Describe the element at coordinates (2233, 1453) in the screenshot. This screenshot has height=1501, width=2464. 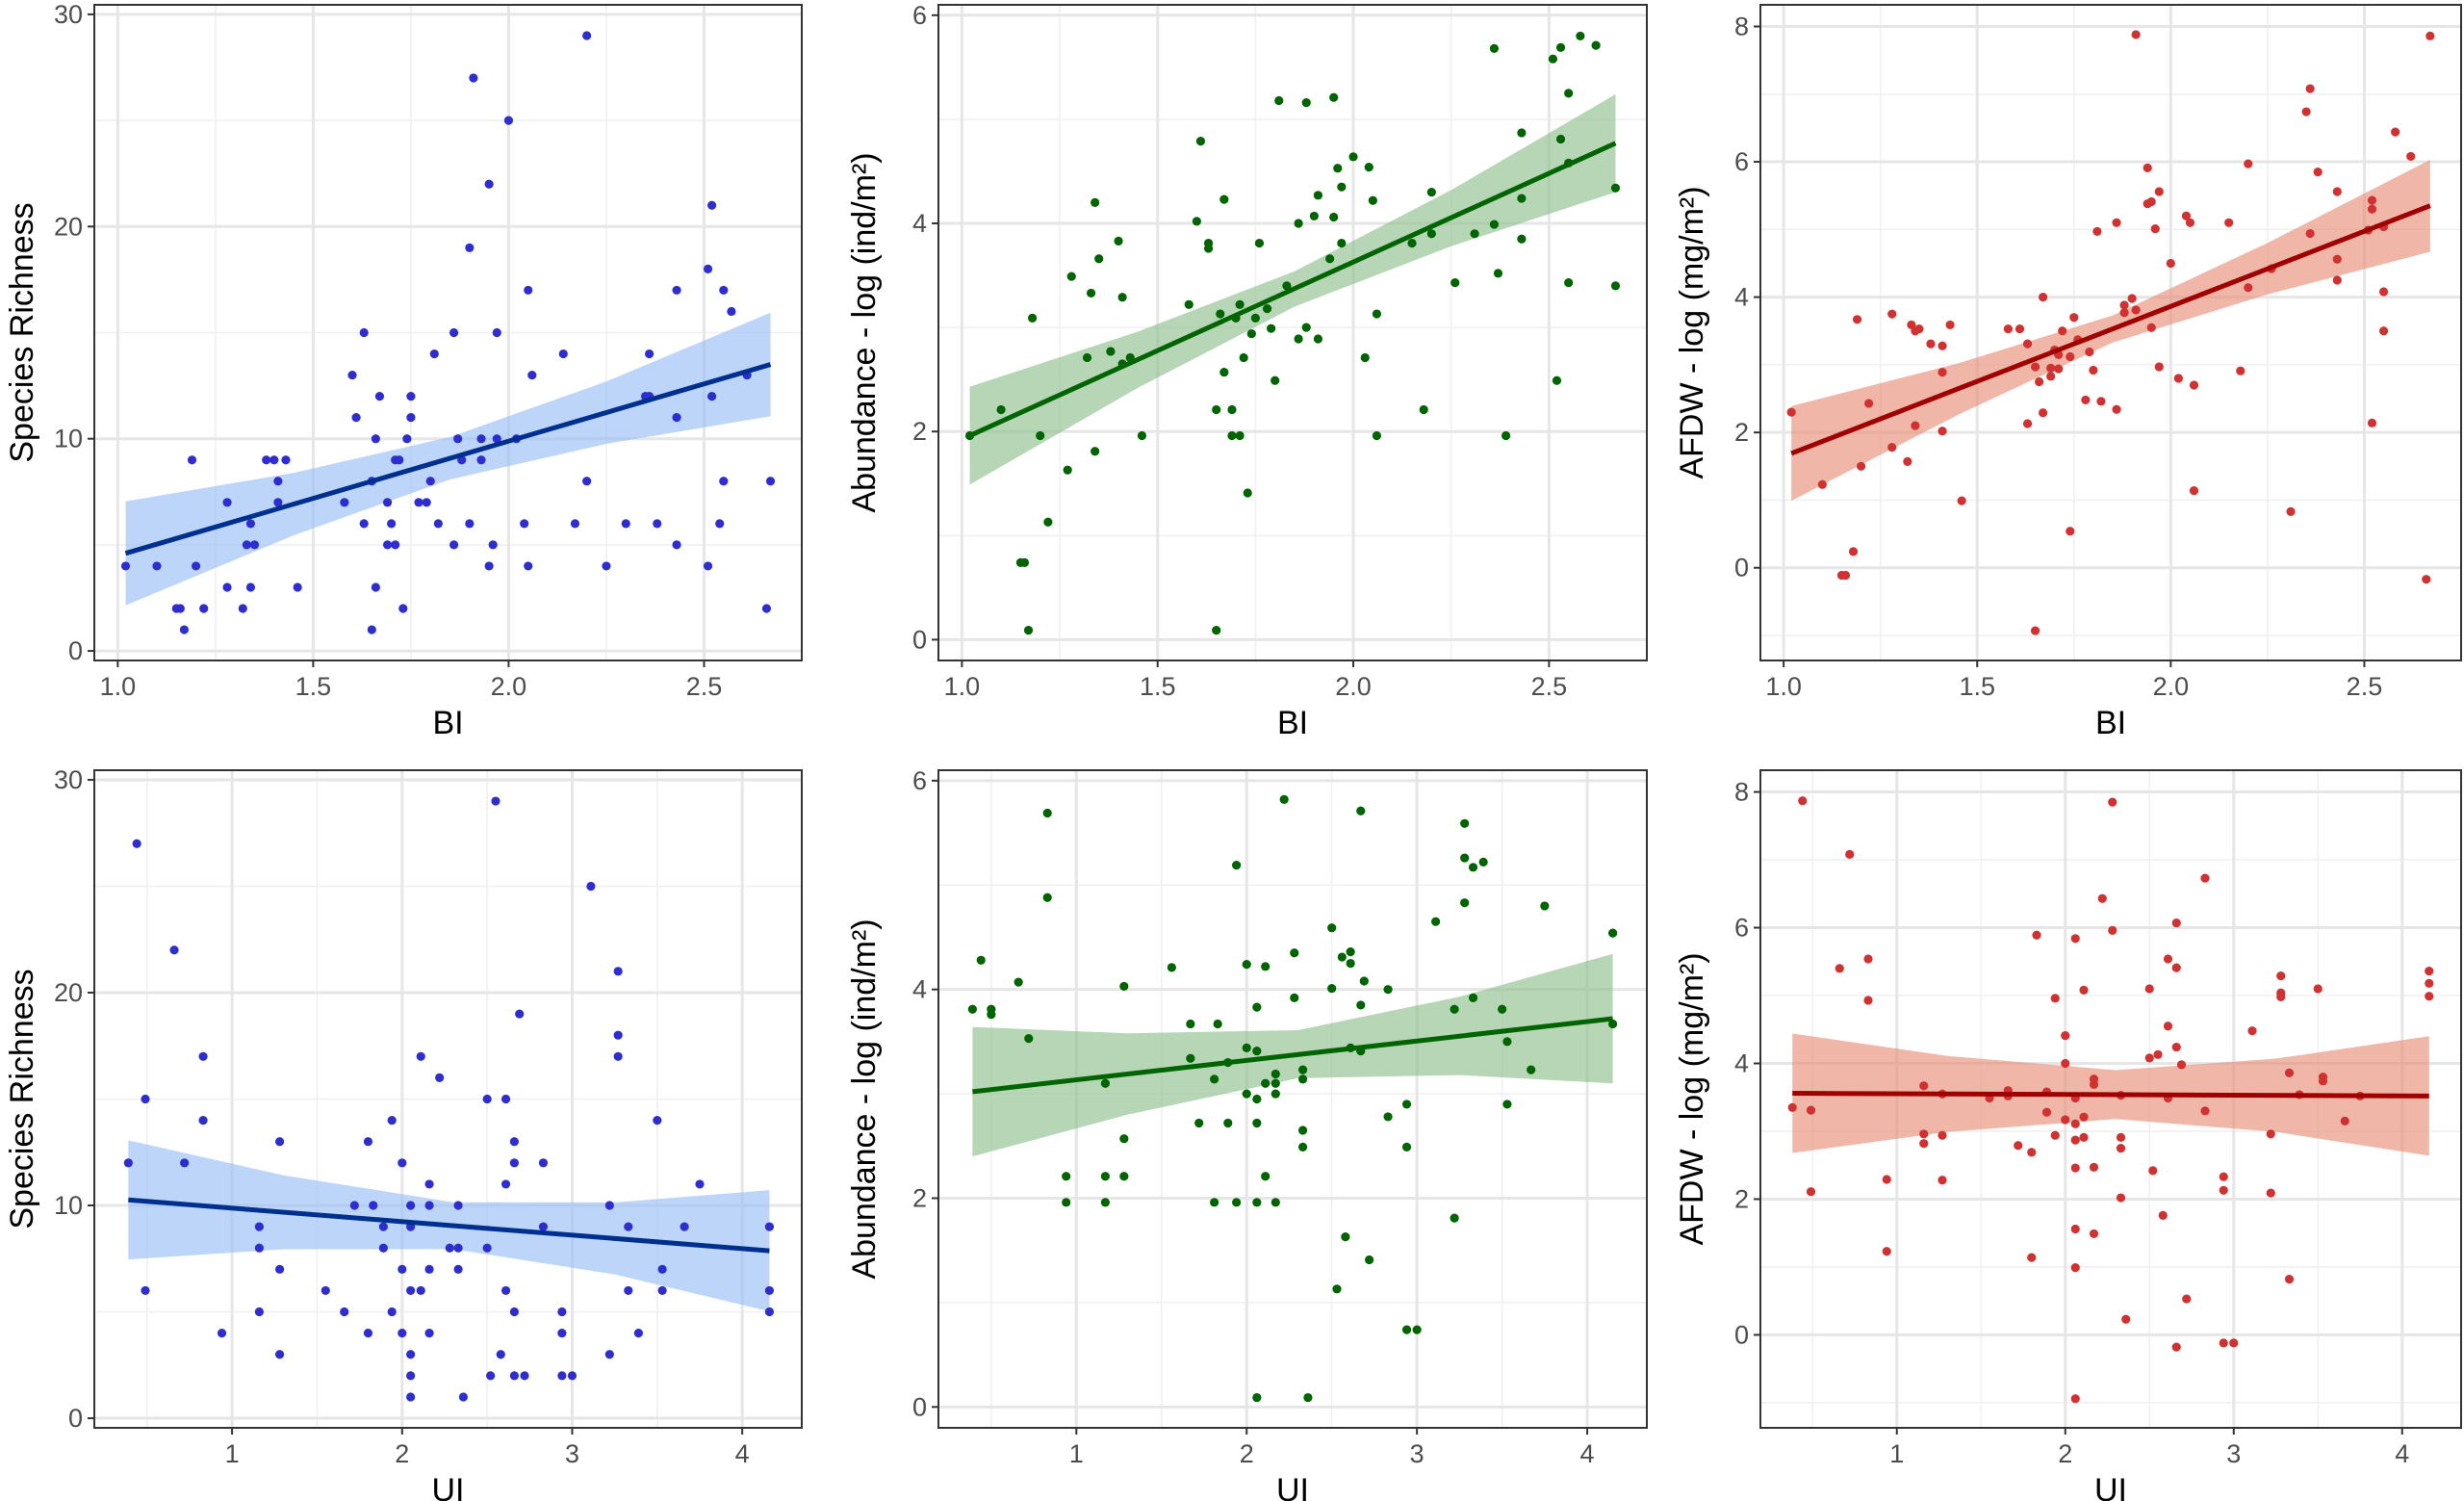
I see `x-tick-label: 3` at that location.